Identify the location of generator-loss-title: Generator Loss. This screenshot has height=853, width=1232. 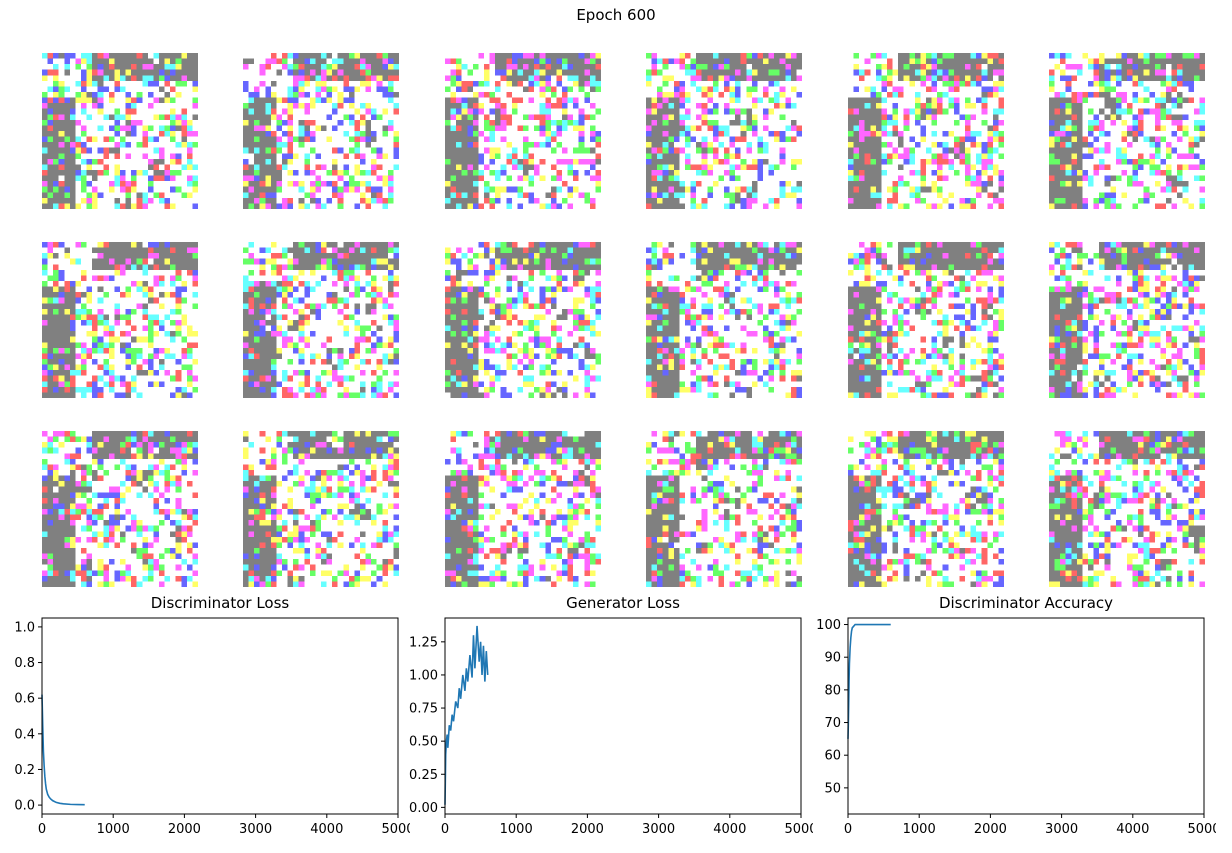
(623, 603).